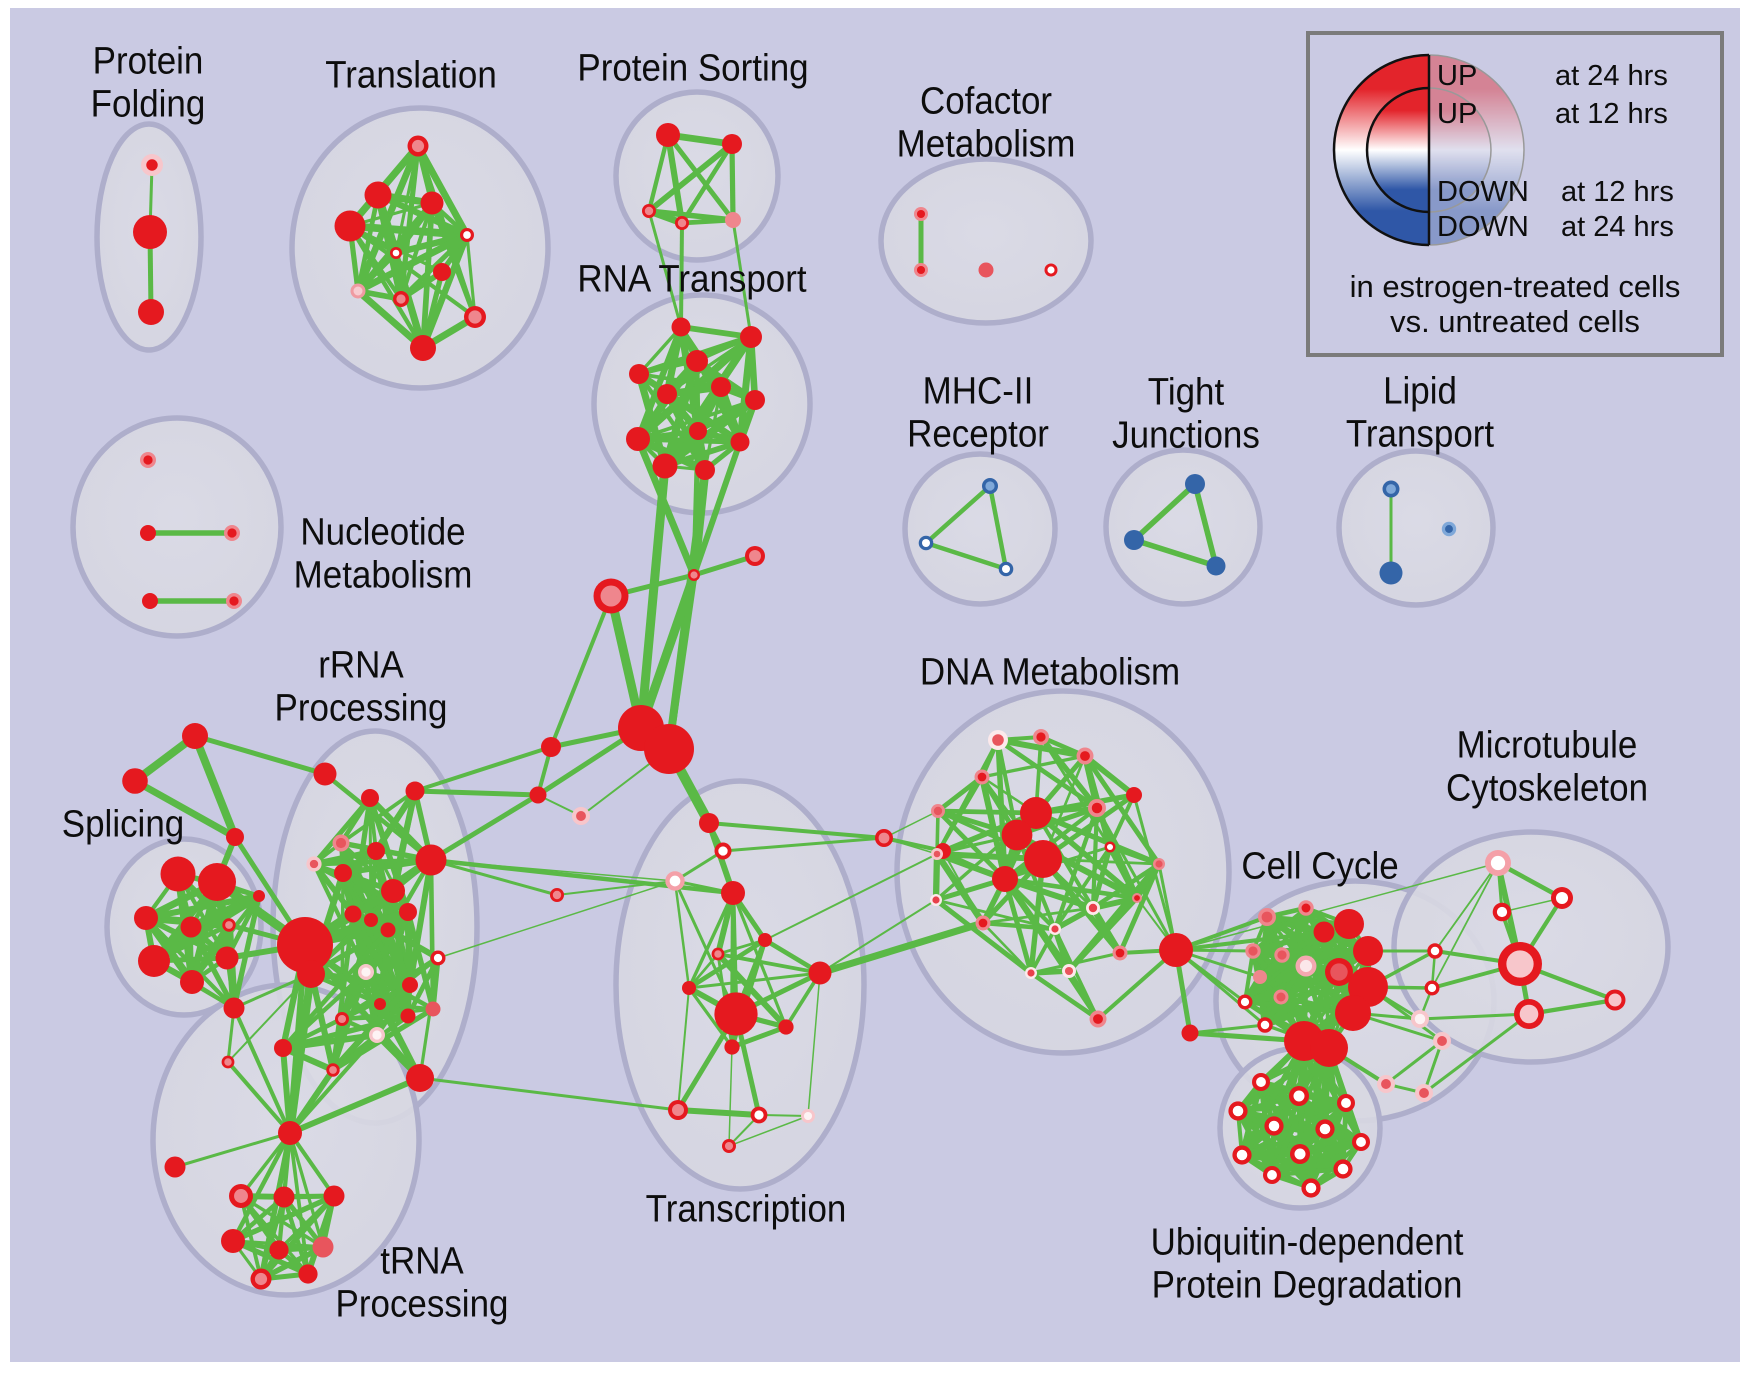 The width and height of the screenshot is (1750, 1376). Describe the element at coordinates (1307, 1284) in the screenshot. I see `svg-text: Protein Degradation` at that location.